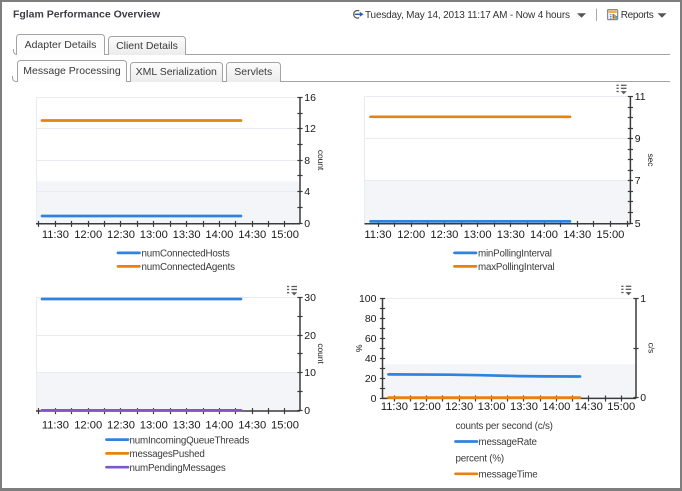 This screenshot has width=682, height=491. I want to click on svg-text: Fglam Performance Overview, so click(87, 15).